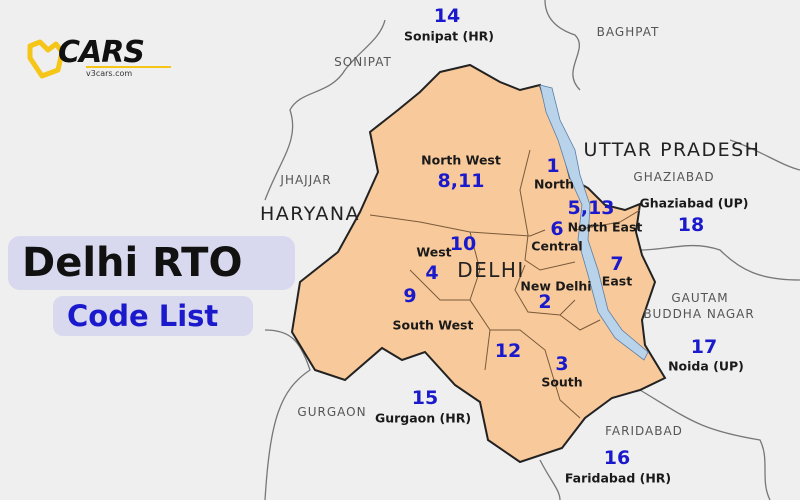 The image size is (800, 500). What do you see at coordinates (46, 59) in the screenshot?
I see `logo-heart-icon` at bounding box center [46, 59].